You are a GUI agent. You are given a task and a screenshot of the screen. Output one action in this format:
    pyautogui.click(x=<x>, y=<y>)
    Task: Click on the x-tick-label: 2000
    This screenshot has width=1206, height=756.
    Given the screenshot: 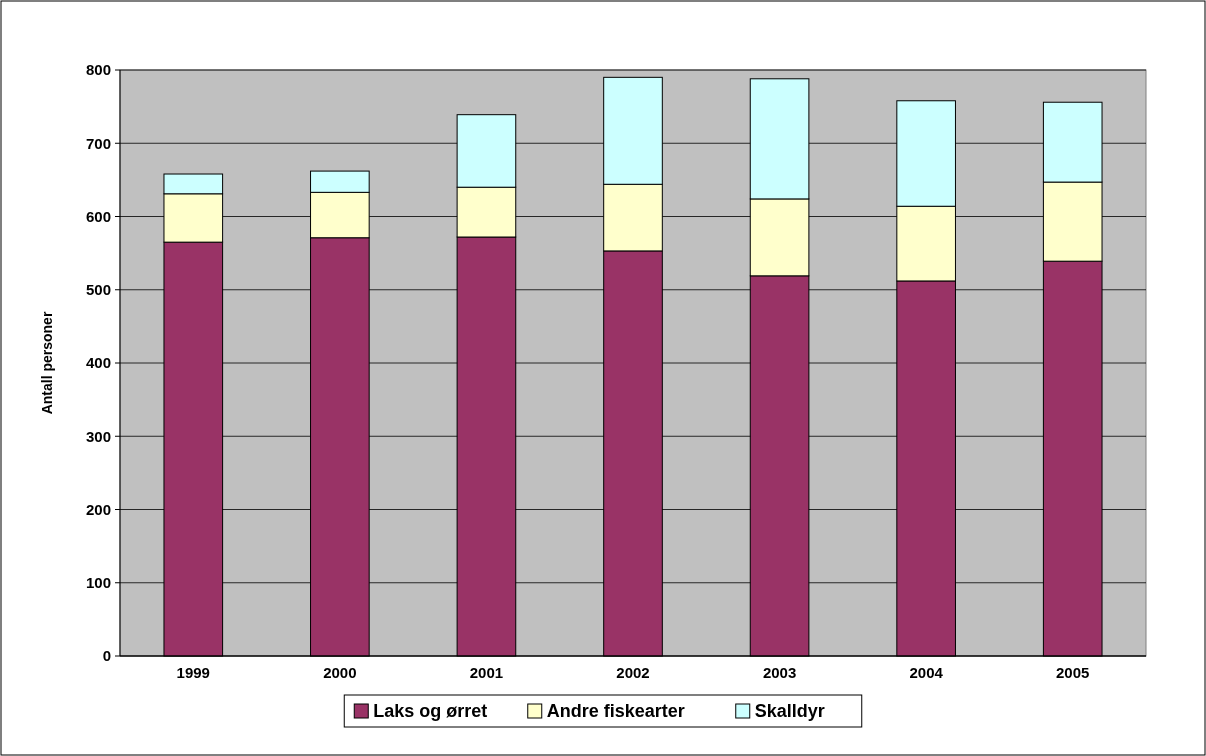 What is the action you would take?
    pyautogui.click(x=340, y=672)
    